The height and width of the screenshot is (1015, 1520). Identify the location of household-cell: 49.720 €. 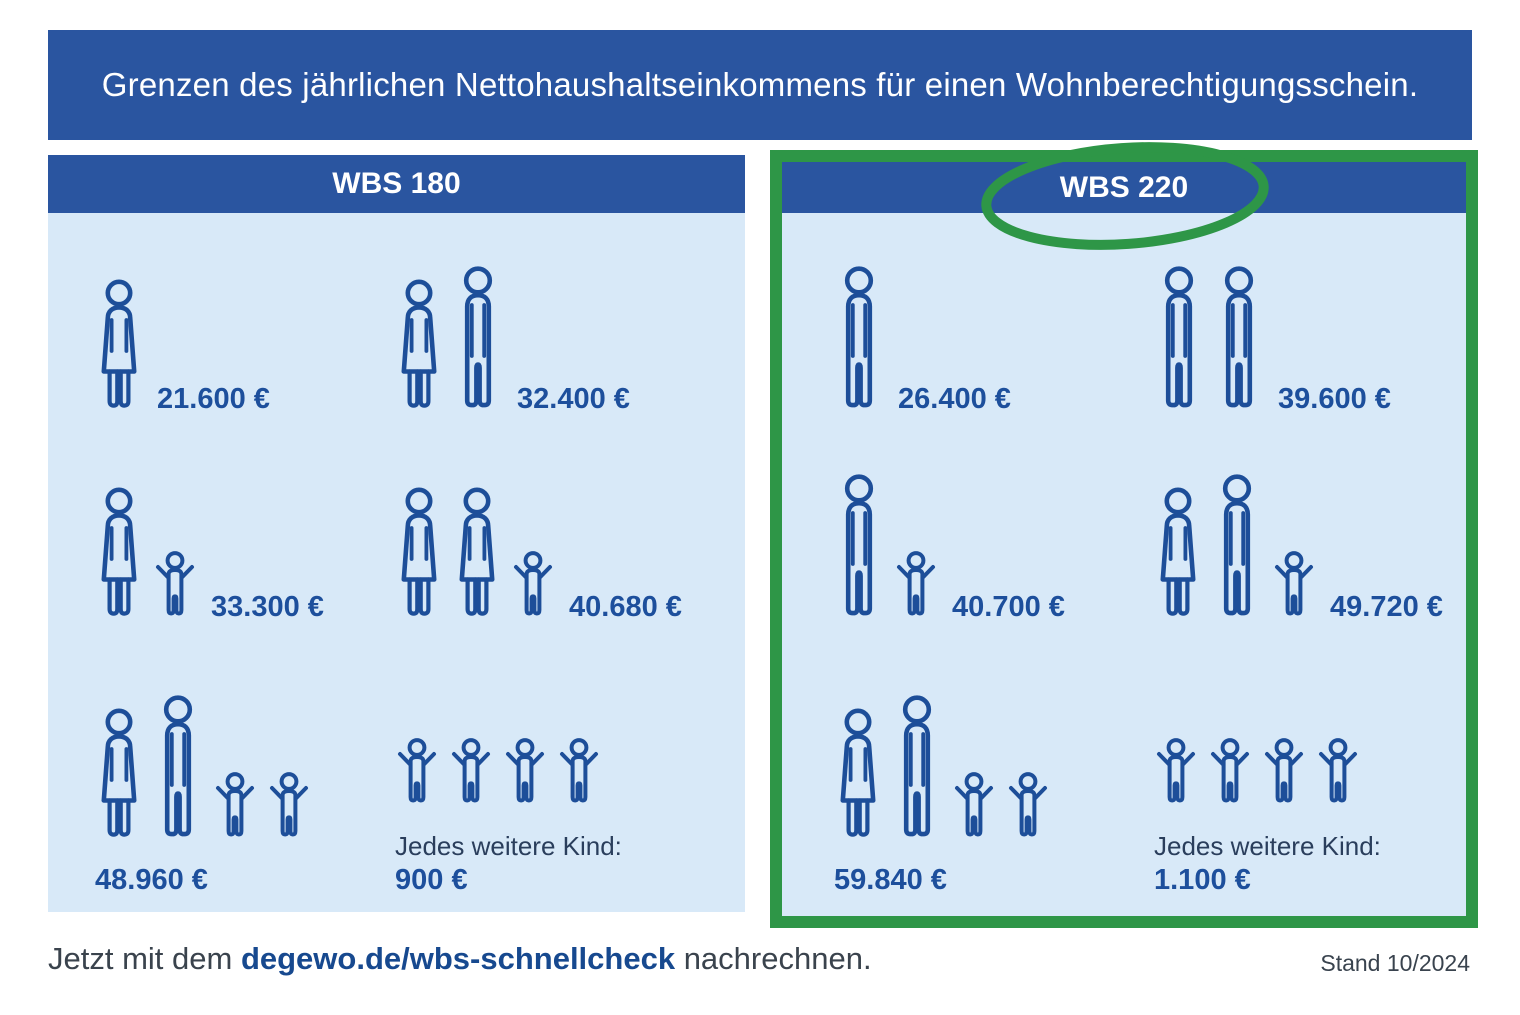
(1302, 548).